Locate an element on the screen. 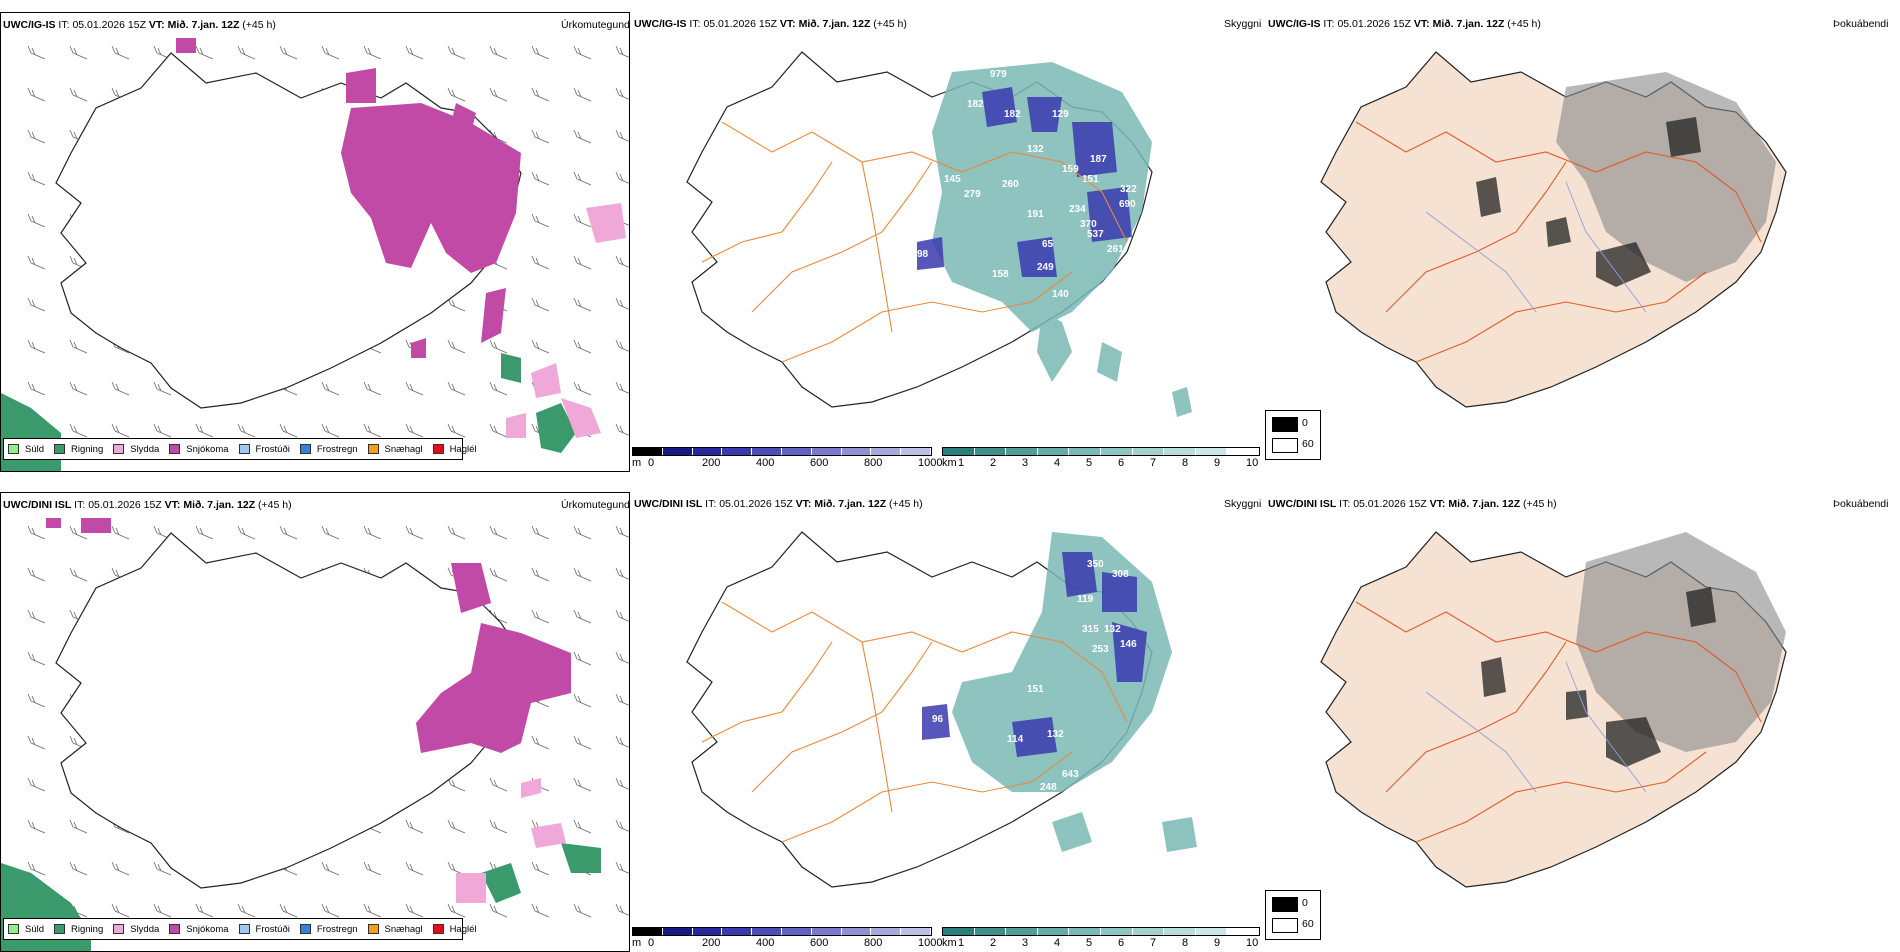 This screenshot has width=1900, height=952. legend-item: Súld is located at coordinates (26, 449).